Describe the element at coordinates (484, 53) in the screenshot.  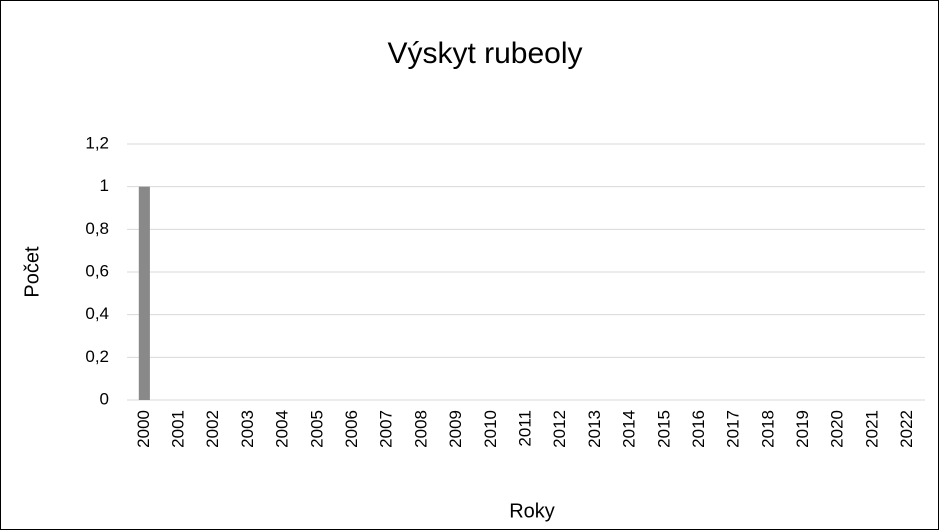
I see `chart-title: Výskyt rubeoly` at that location.